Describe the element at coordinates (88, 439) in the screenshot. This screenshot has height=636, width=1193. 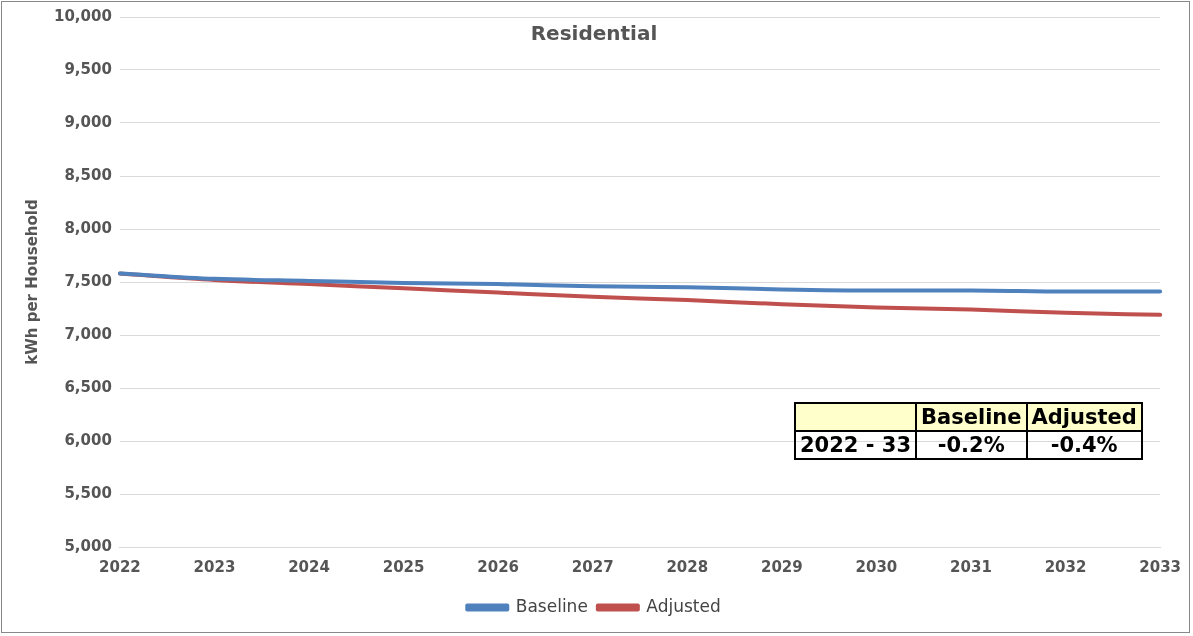
I see `y-tick-label: 6,000` at that location.